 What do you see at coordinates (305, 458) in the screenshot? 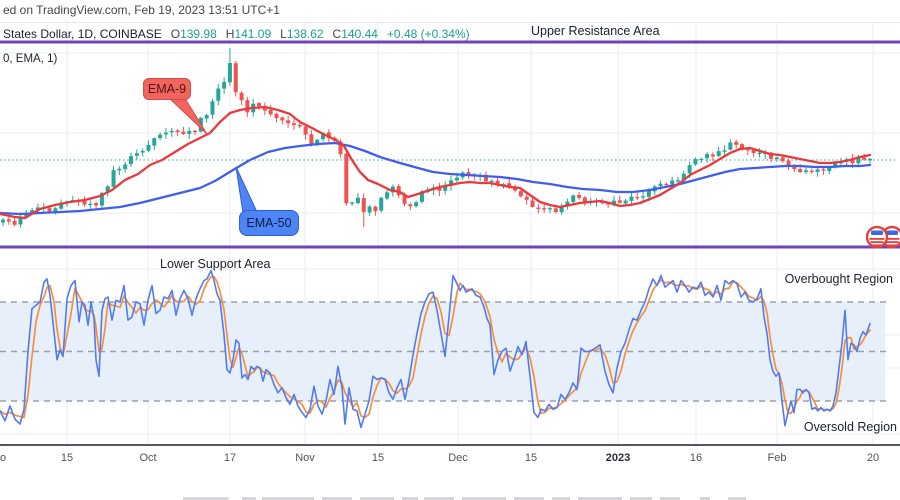
I see `x-axis-label: Nov` at bounding box center [305, 458].